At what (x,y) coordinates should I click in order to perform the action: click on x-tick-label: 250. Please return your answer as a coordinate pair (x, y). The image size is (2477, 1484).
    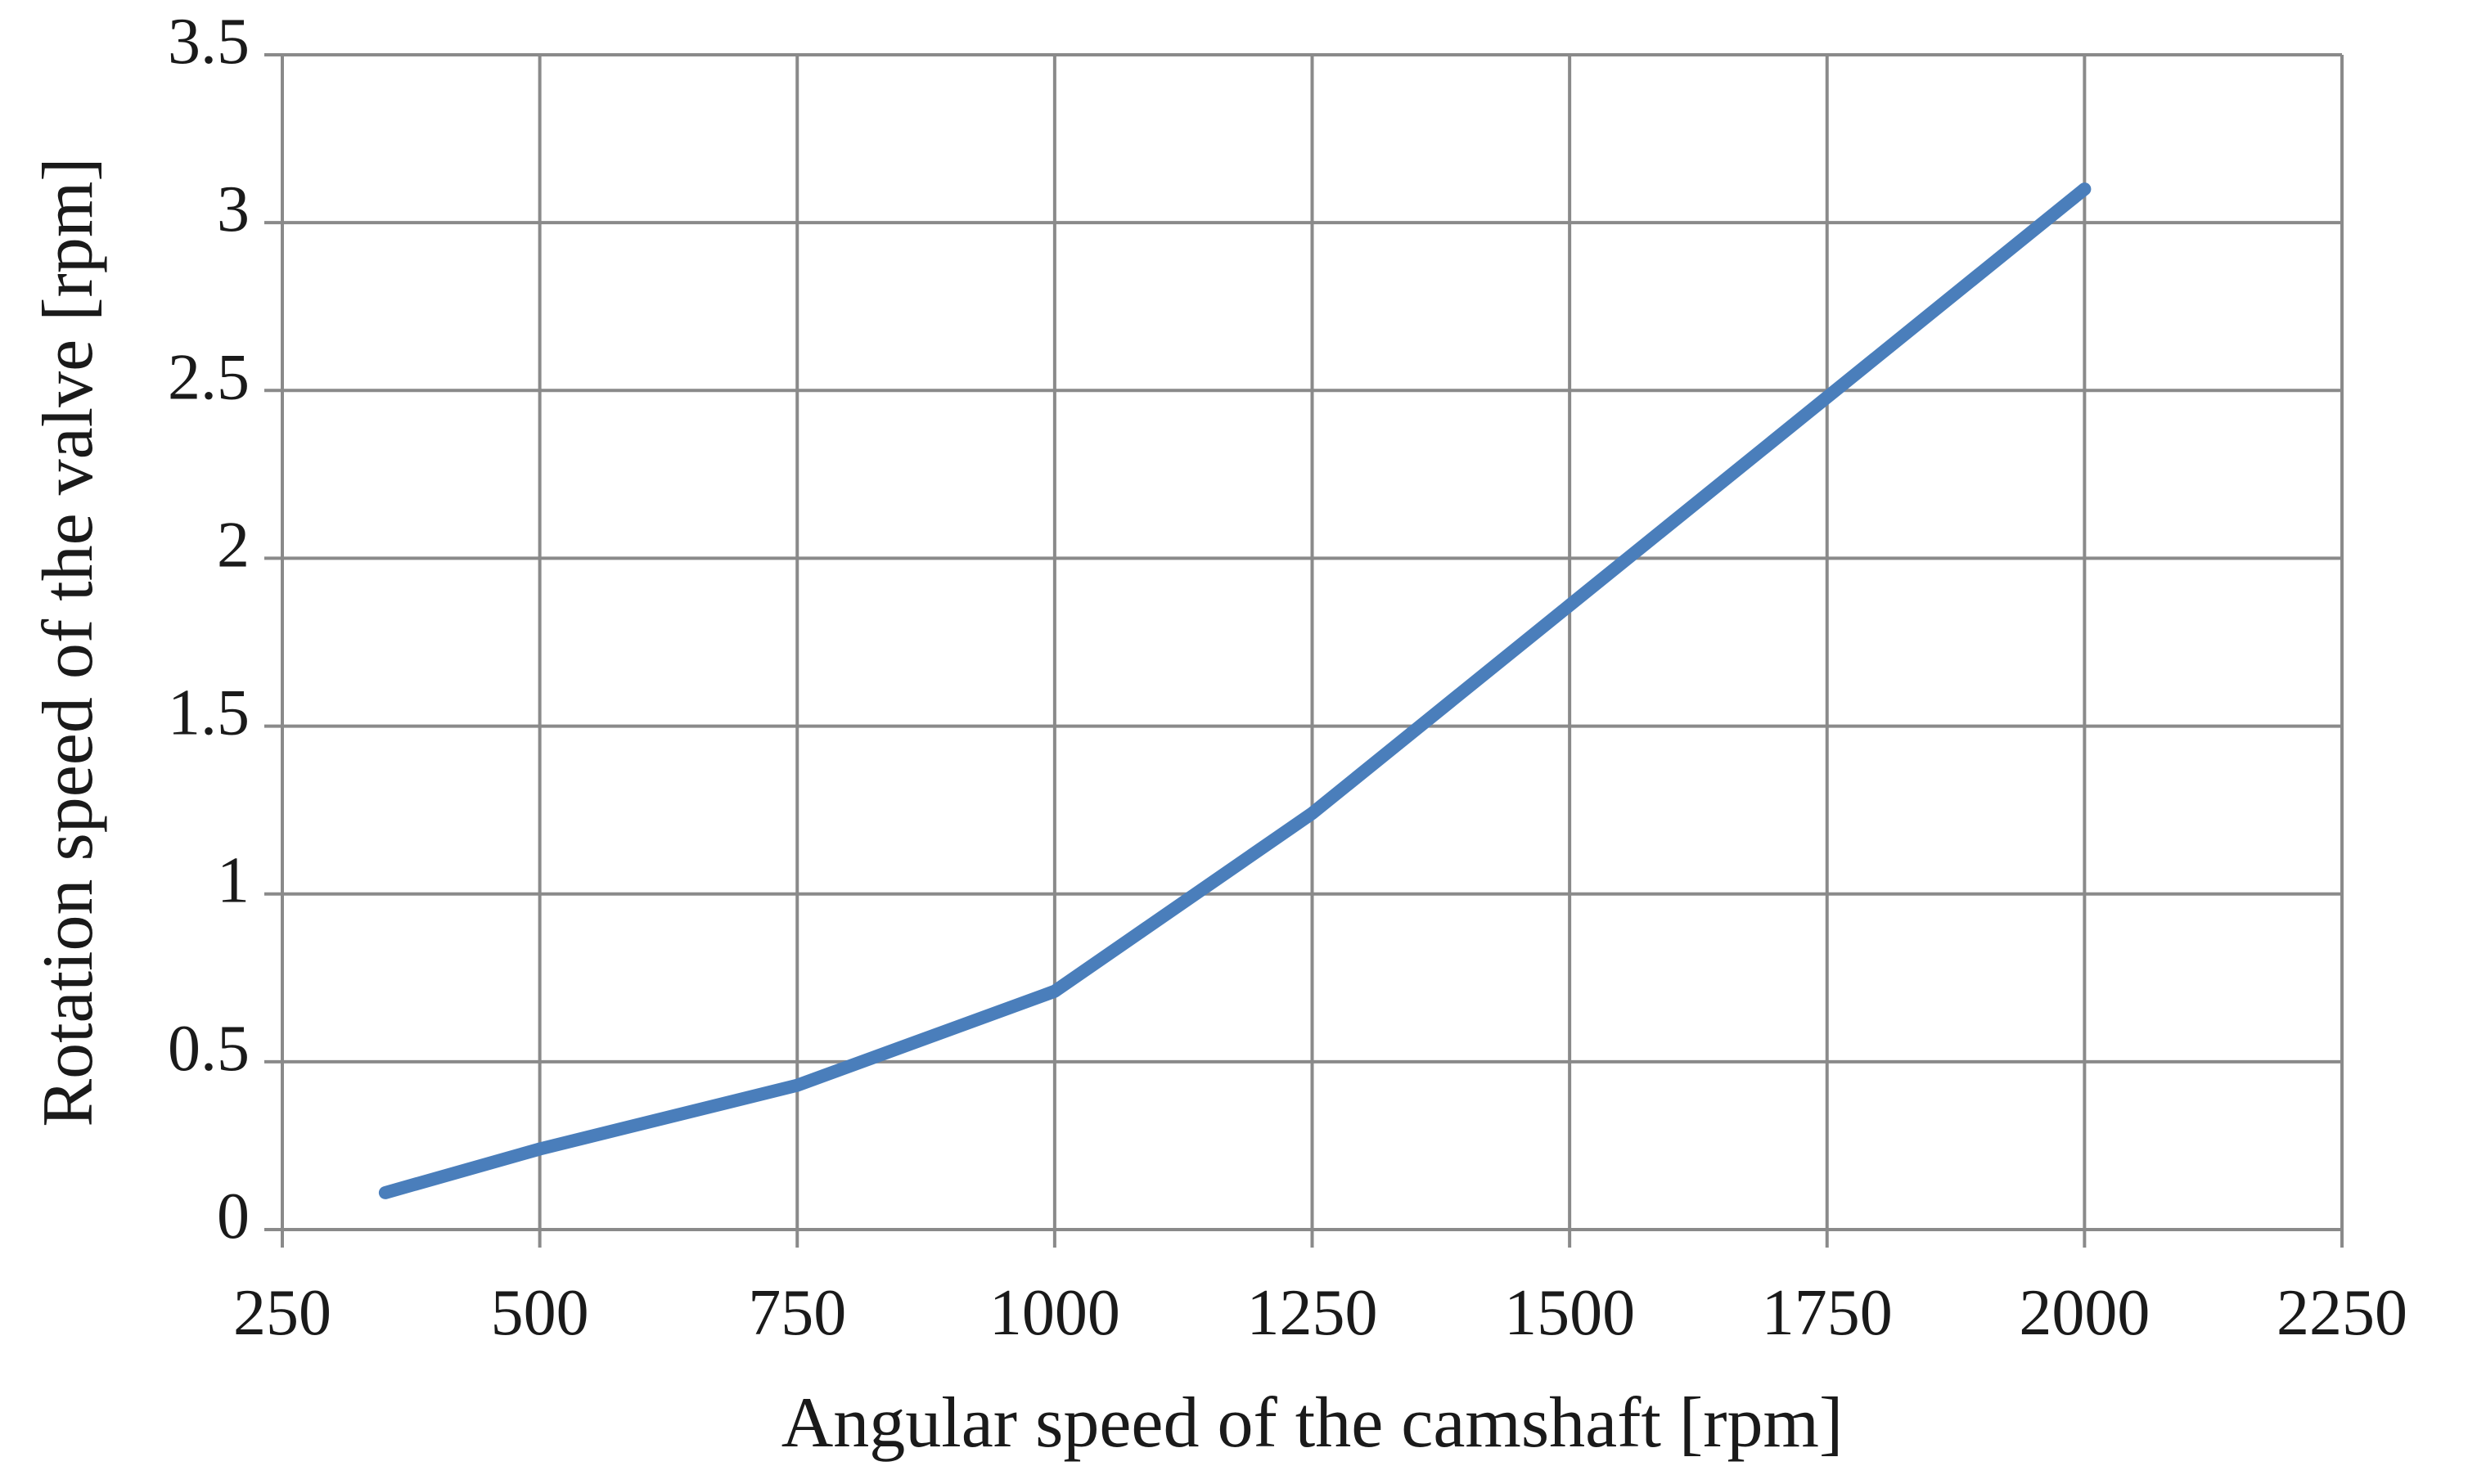
    Looking at the image, I should click on (282, 1313).